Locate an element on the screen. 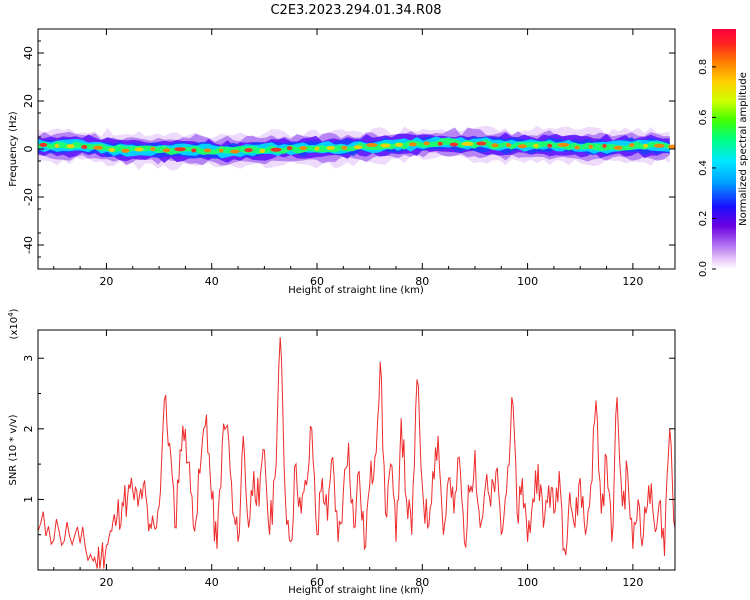 This screenshot has height=600, width=750. top-y-tick-label: -20 is located at coordinates (28, 197).